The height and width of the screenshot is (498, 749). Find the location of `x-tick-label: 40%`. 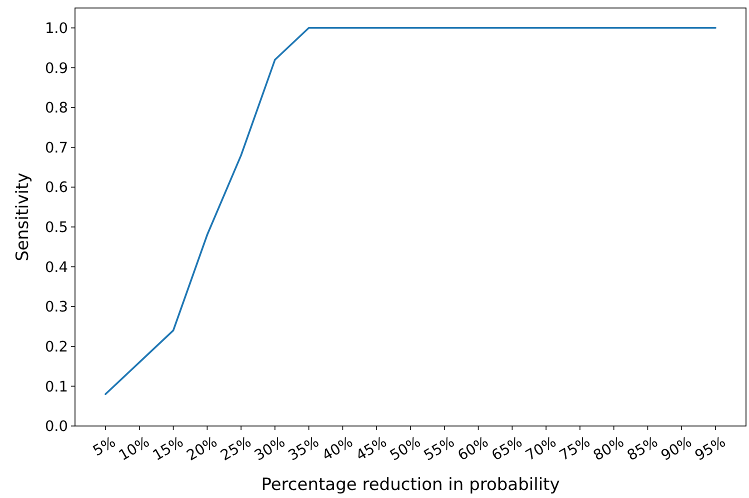

x-tick-label: 40% is located at coordinates (338, 449).